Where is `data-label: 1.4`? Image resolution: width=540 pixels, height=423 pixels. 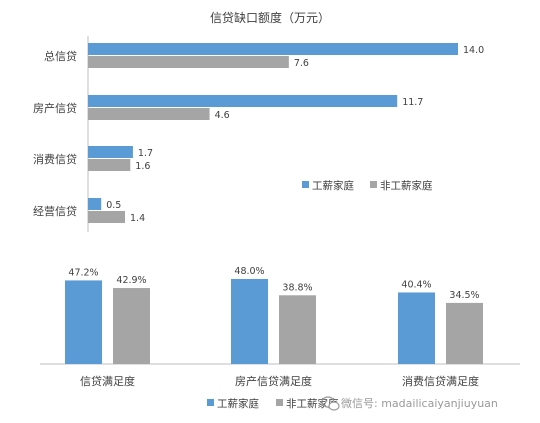 data-label: 1.4 is located at coordinates (137, 218).